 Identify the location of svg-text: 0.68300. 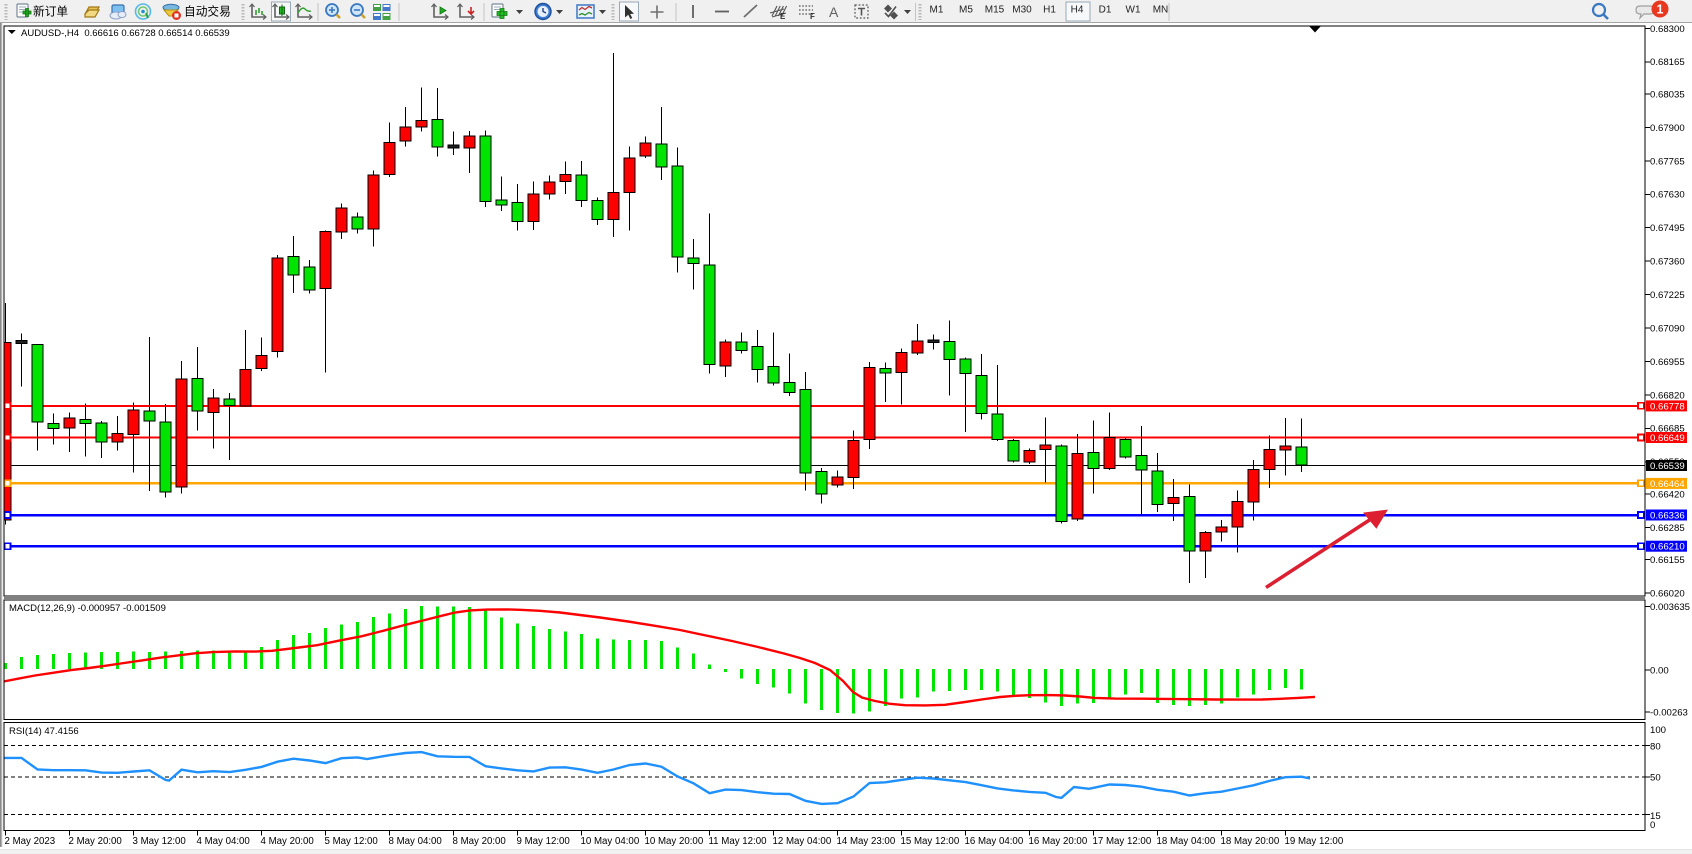
(1667, 29).